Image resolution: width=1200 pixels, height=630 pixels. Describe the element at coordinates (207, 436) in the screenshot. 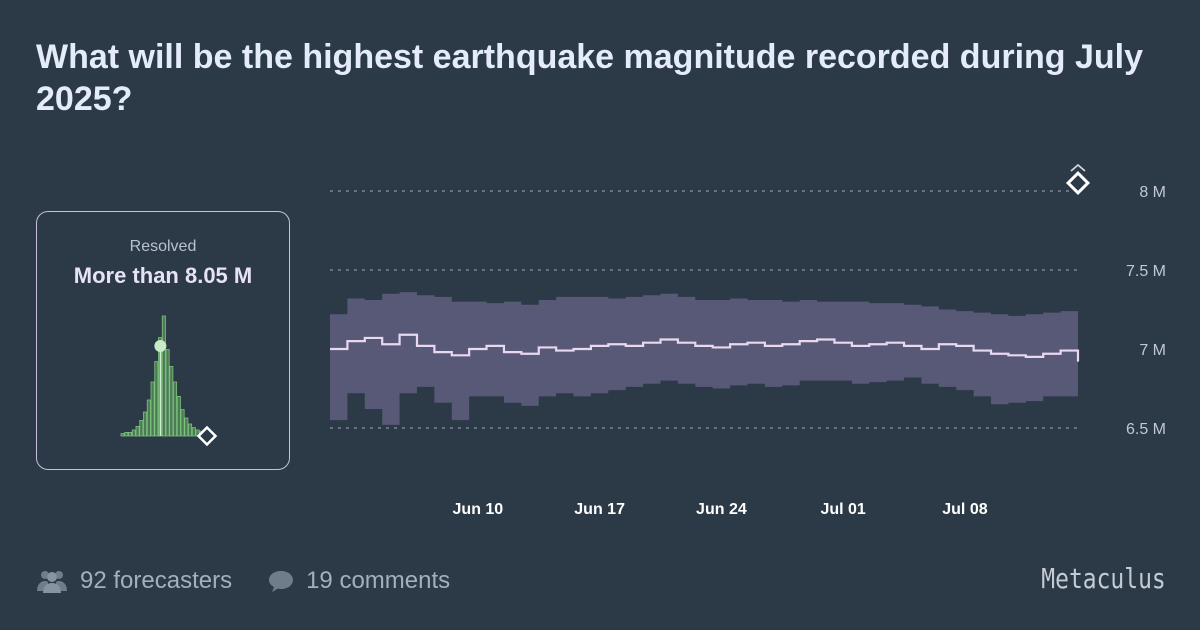

I see `histogram-resolution-diamond-icon` at that location.